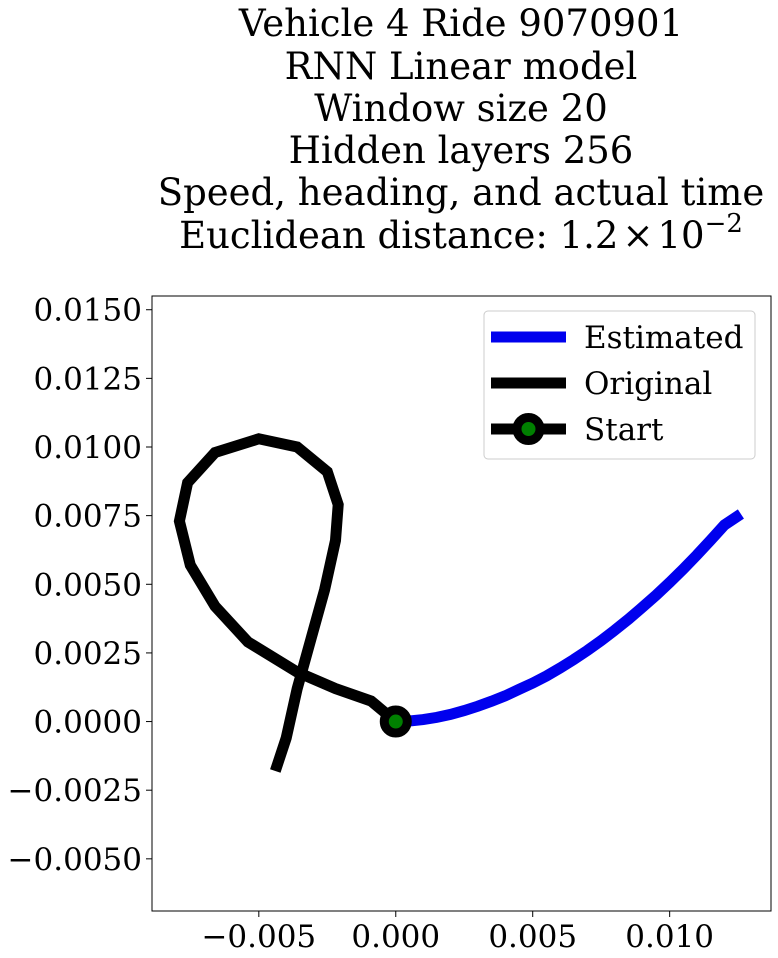  I want to click on legend-label: Estimated, so click(663, 338).